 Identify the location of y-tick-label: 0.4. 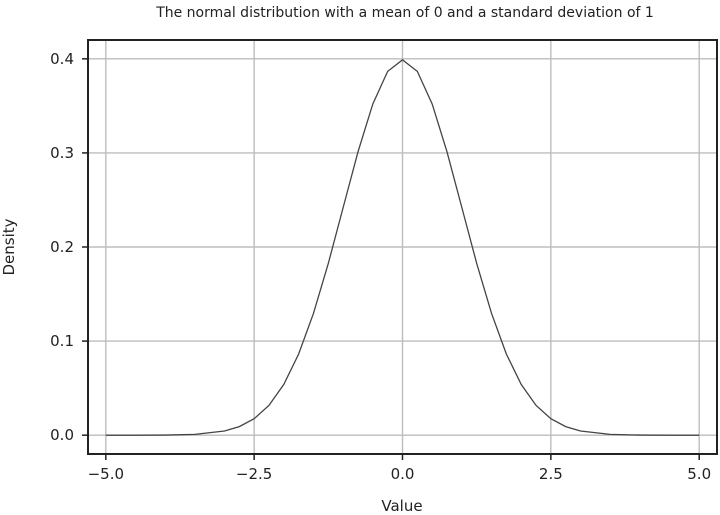
(62, 59).